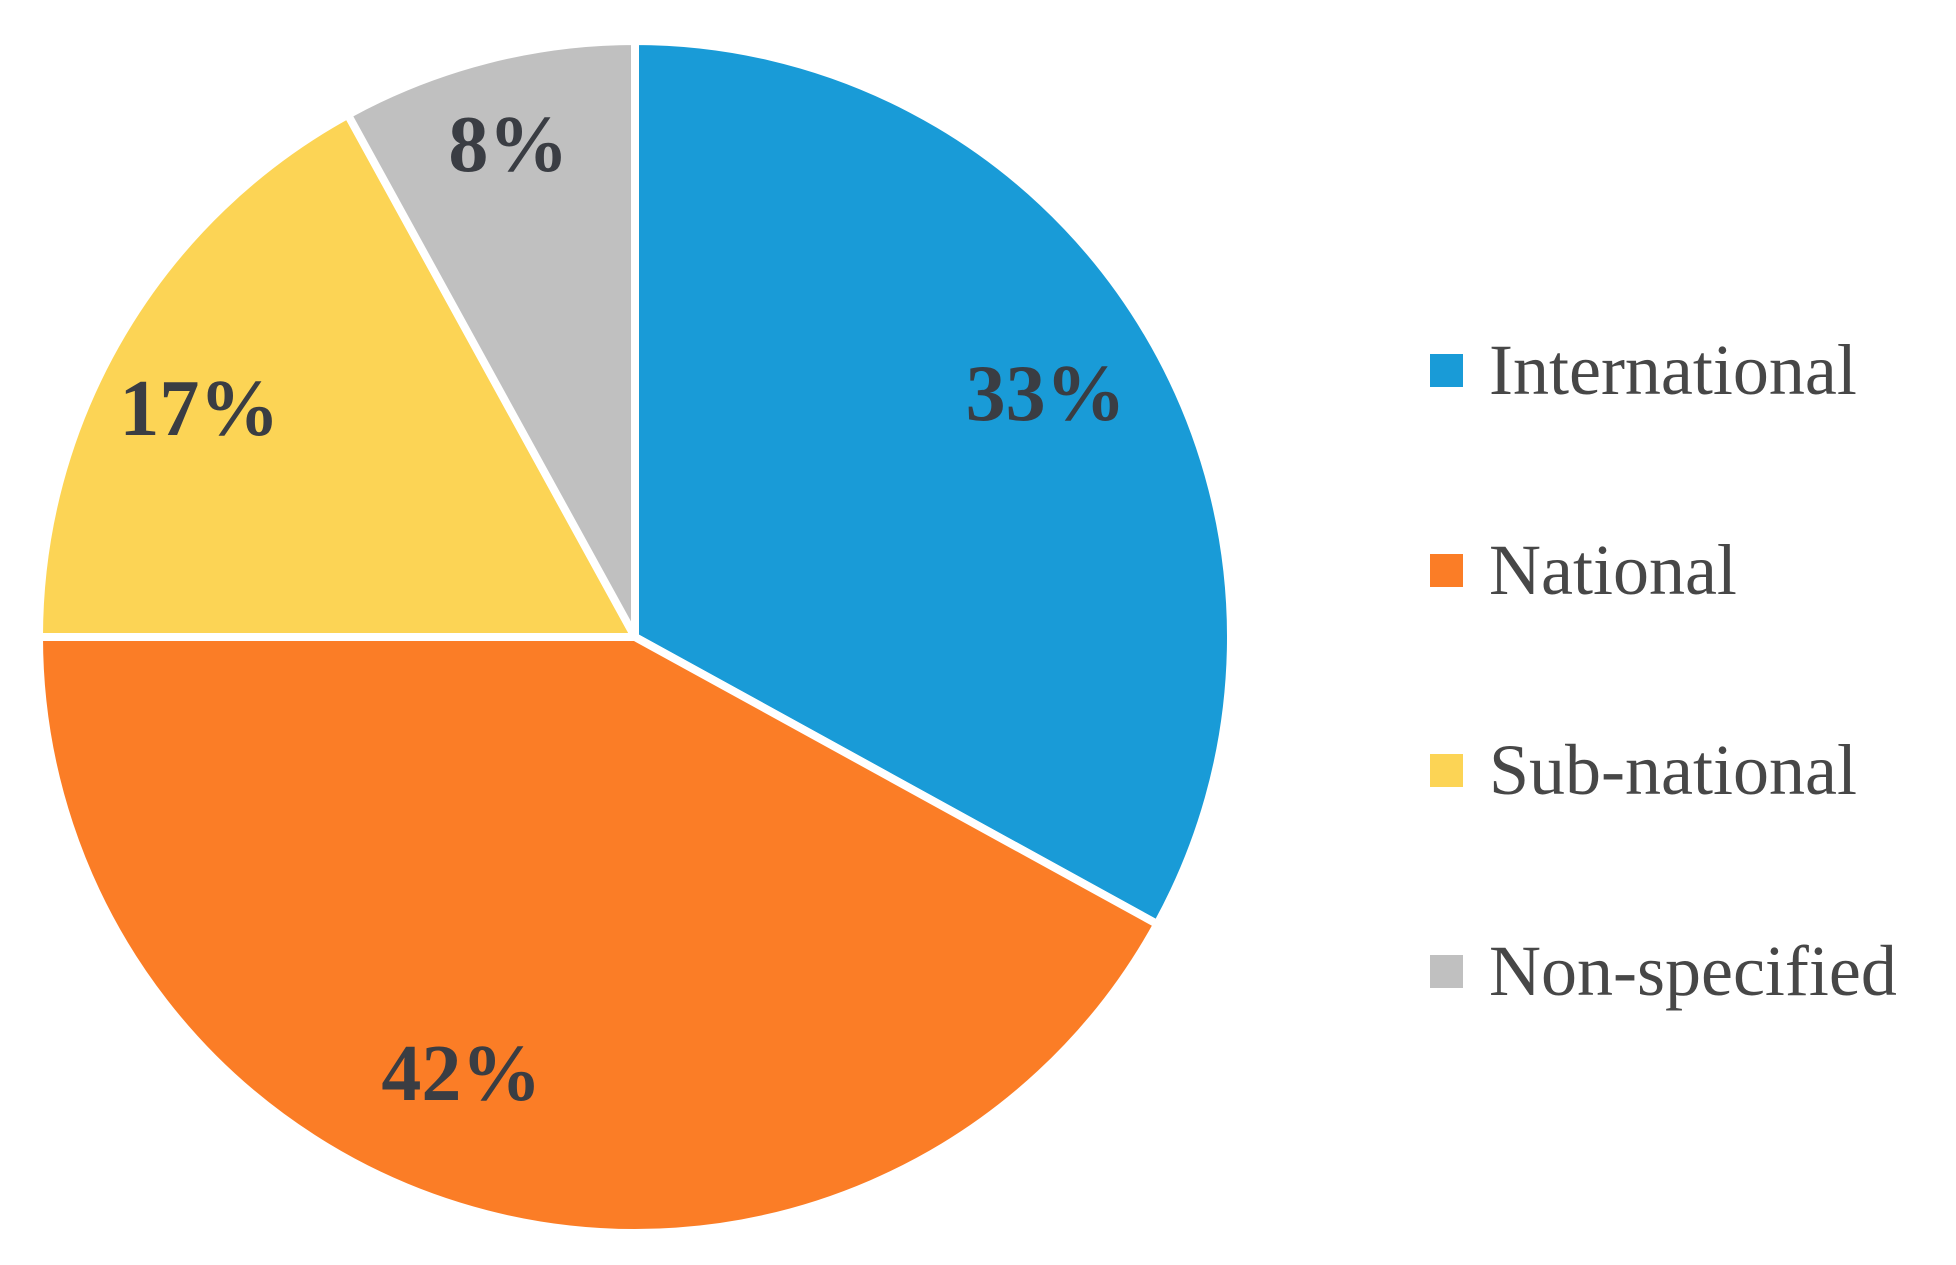  What do you see at coordinates (1446, 370) in the screenshot?
I see `legend-swatch-international` at bounding box center [1446, 370].